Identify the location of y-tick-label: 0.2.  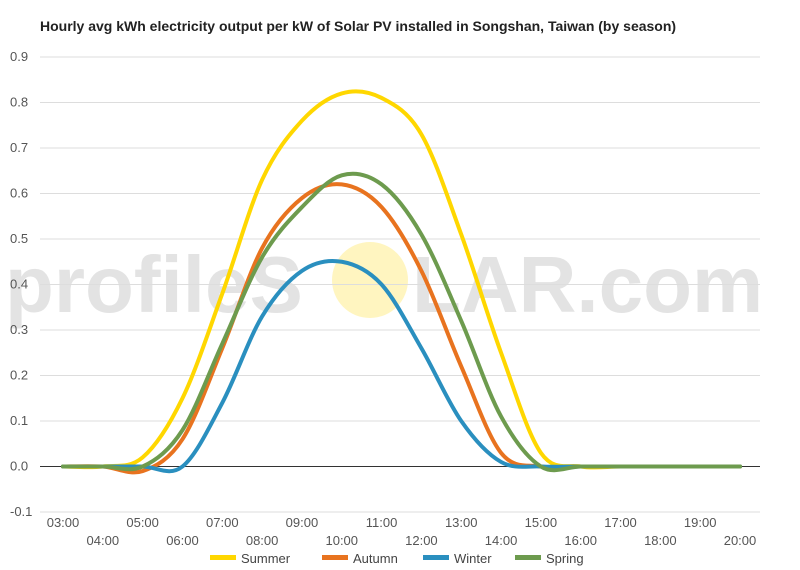
(19, 375).